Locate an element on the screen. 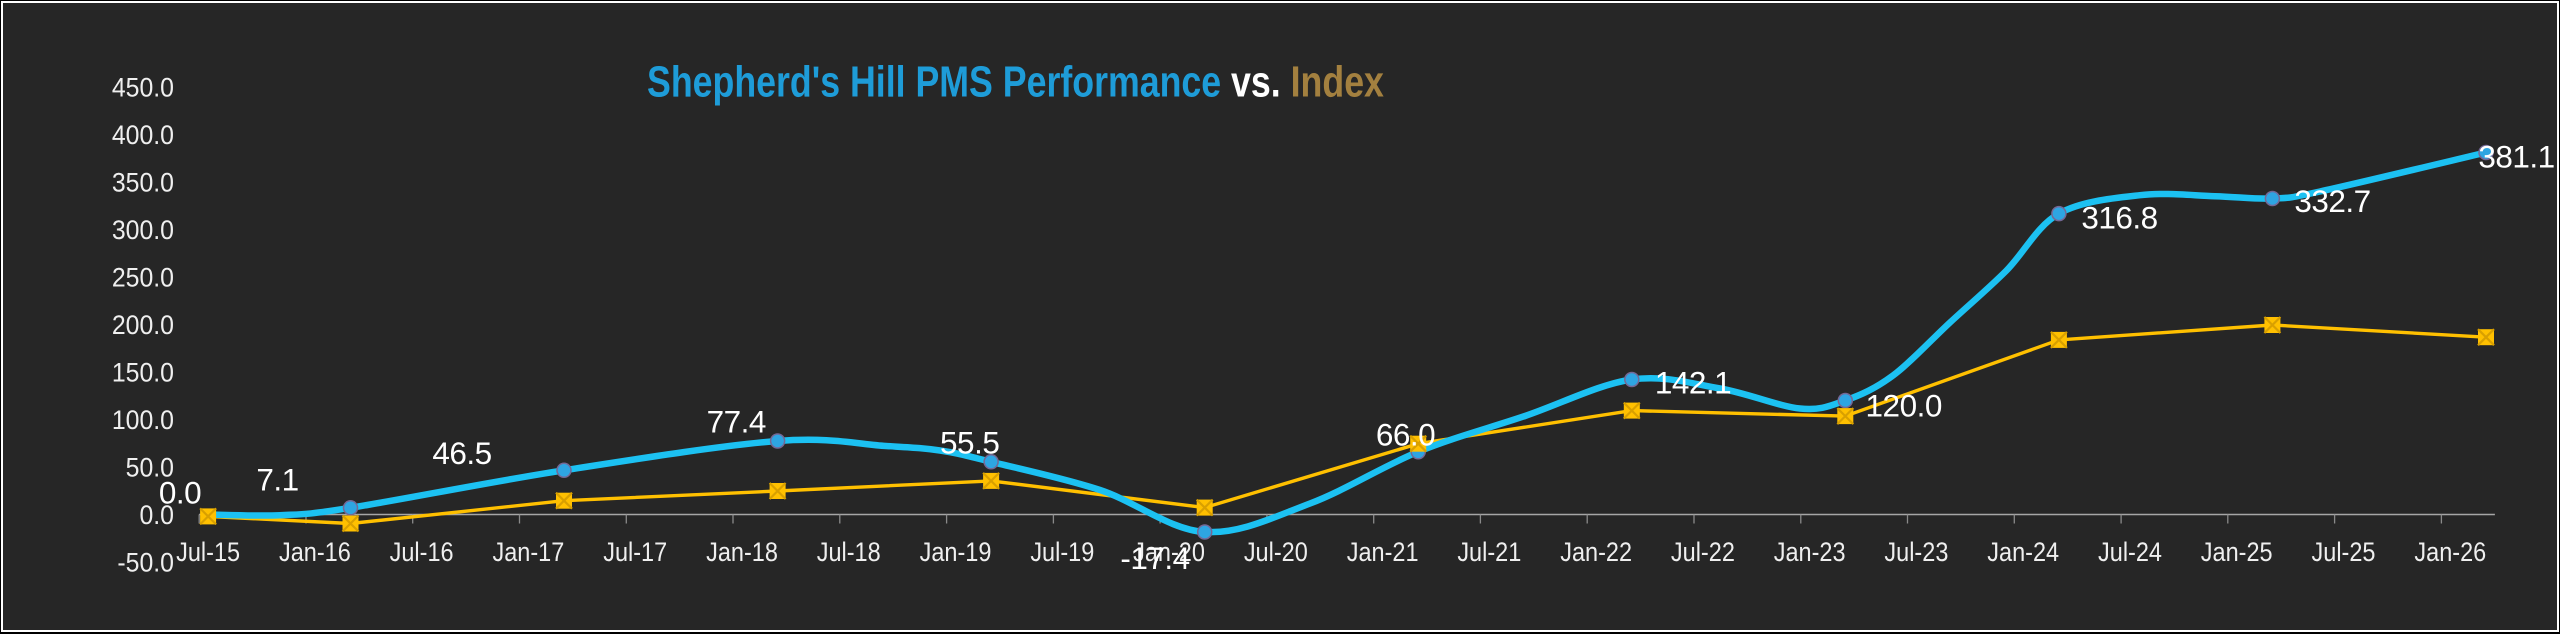  svg-text: 142.1 is located at coordinates (1693, 382).